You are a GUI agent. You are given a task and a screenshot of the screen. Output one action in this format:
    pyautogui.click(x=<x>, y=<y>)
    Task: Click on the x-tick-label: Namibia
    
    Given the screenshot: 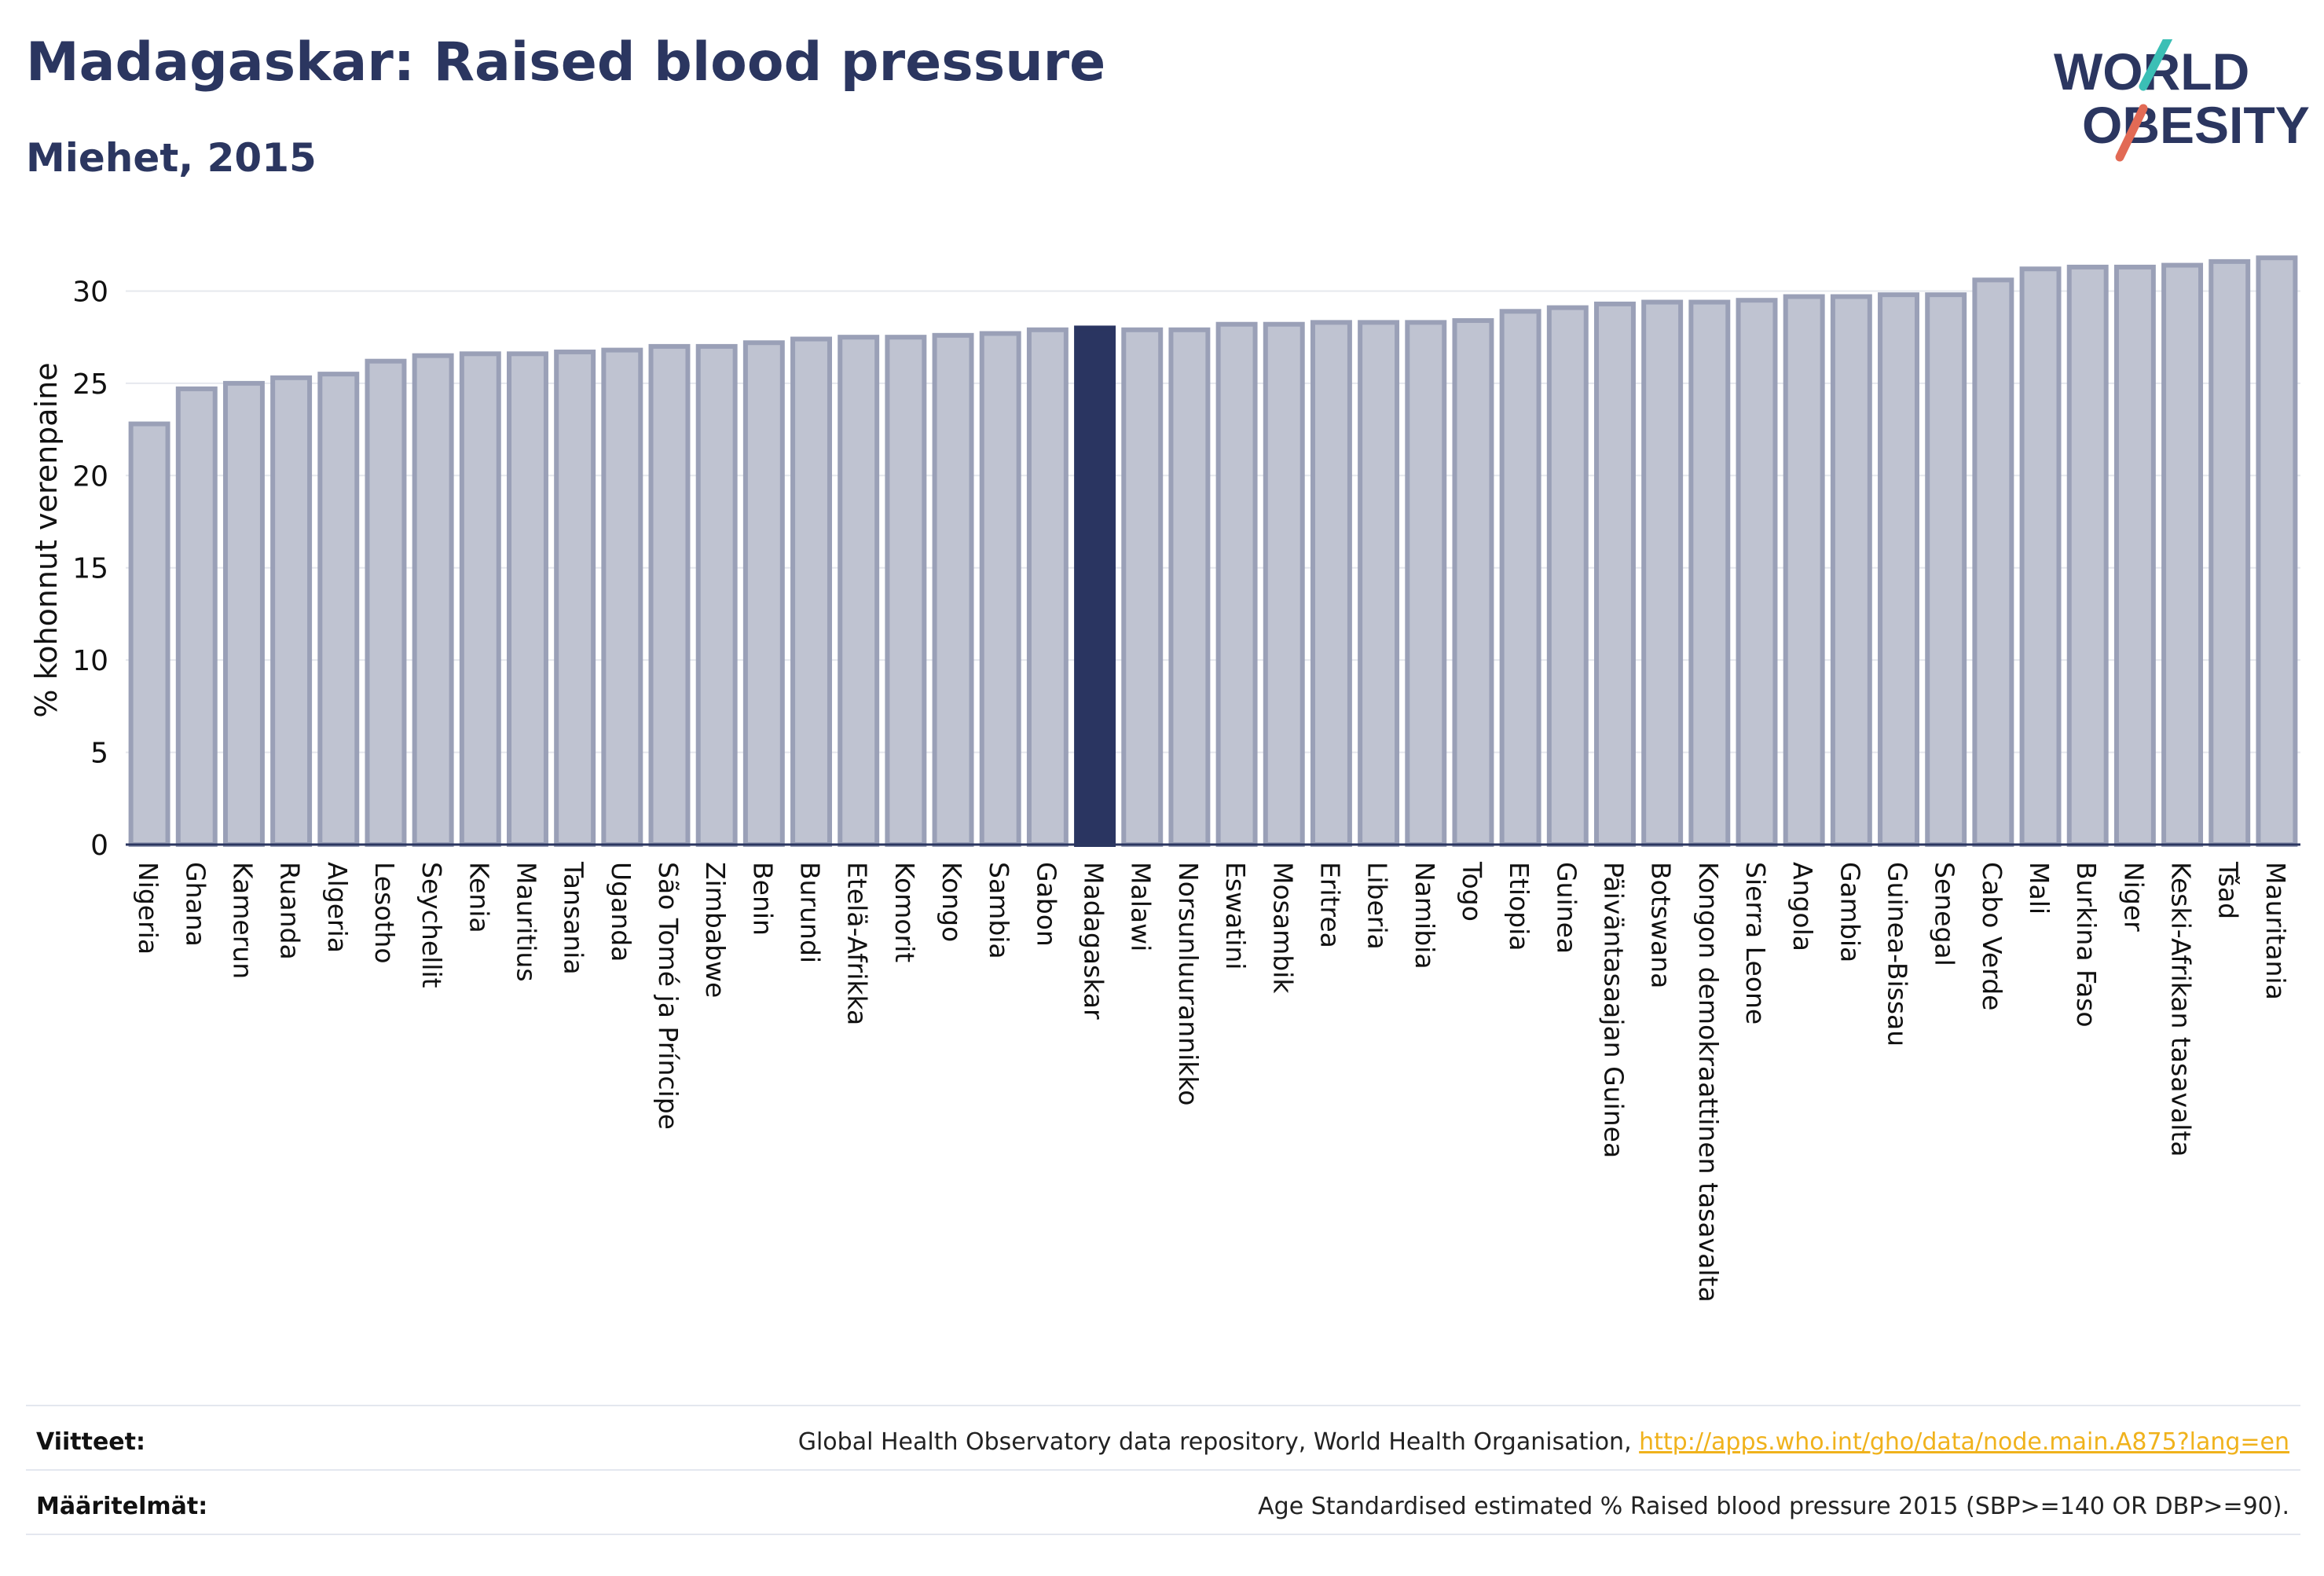 What is the action you would take?
    pyautogui.click(x=1424, y=915)
    